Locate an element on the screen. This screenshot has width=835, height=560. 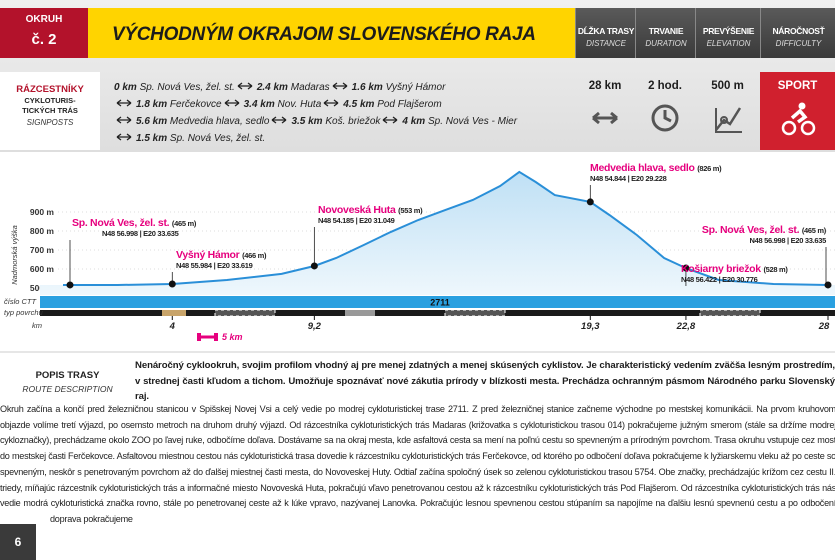
signpost-name: Medvedia hlava, sedlo is located at coordinates (219, 121).